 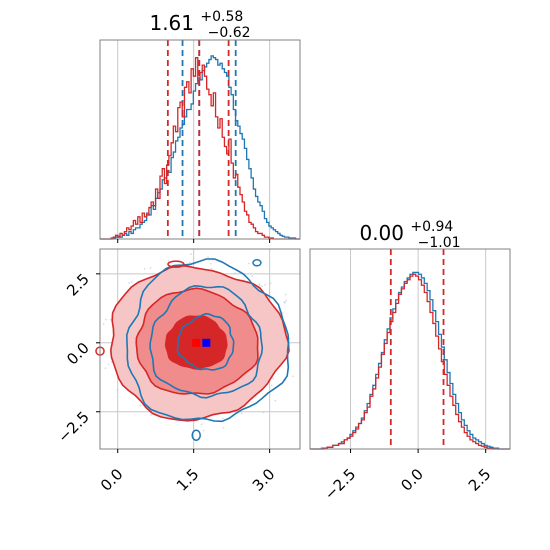 I want to click on marginal-x-title: 1.61 +0.58 −0.62, so click(x=199, y=21).